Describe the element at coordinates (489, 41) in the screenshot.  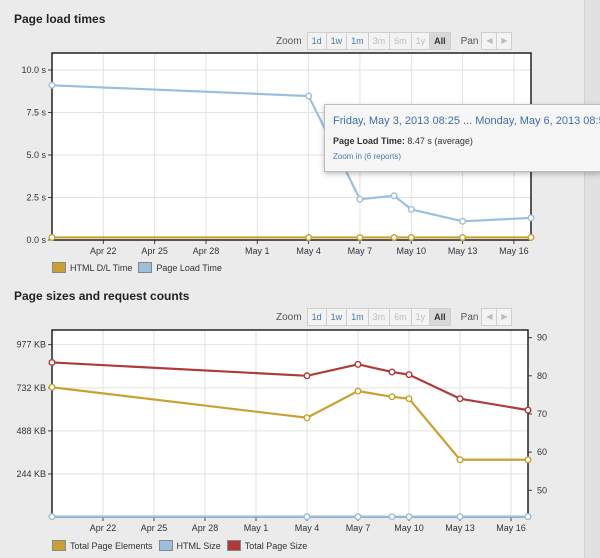
I see `chevron-left-icon: ◀` at that location.